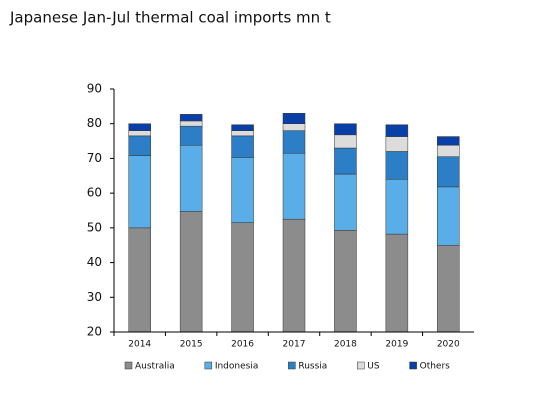  Describe the element at coordinates (294, 345) in the screenshot. I see `x-tick-label: 2017` at that location.